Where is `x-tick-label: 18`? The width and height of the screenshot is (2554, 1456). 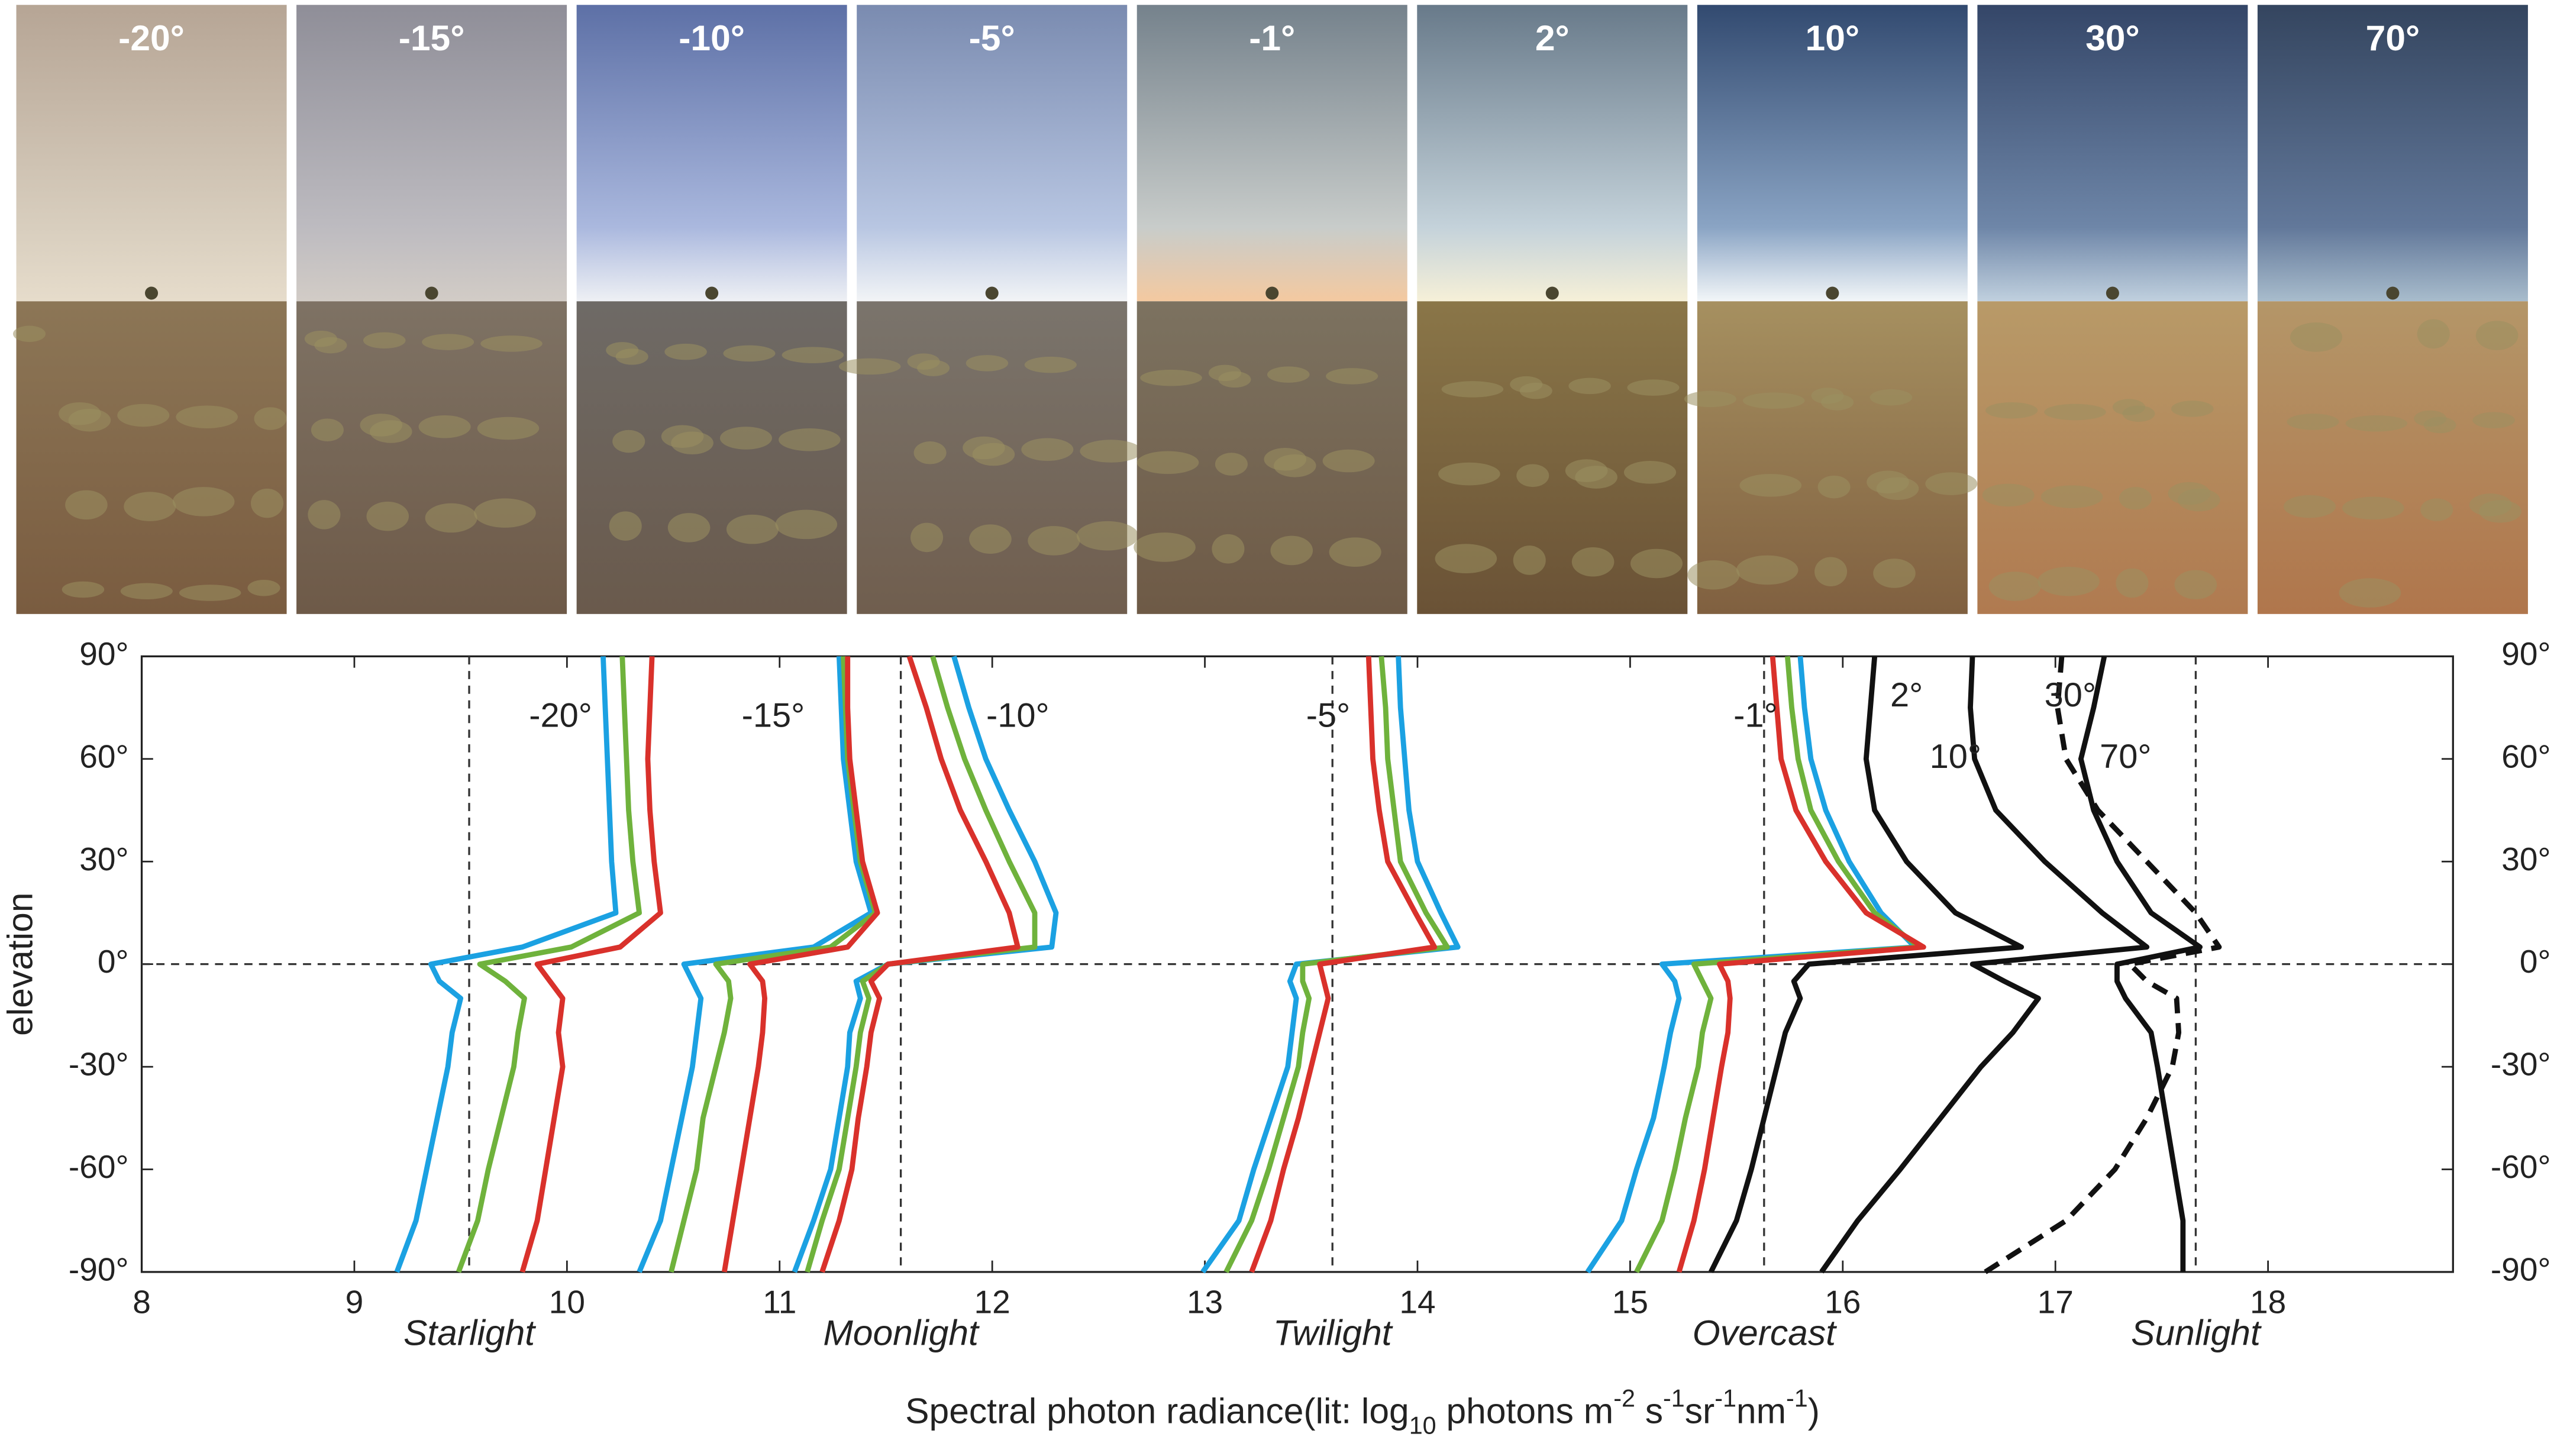
x-tick-label: 18 is located at coordinates (2268, 1302).